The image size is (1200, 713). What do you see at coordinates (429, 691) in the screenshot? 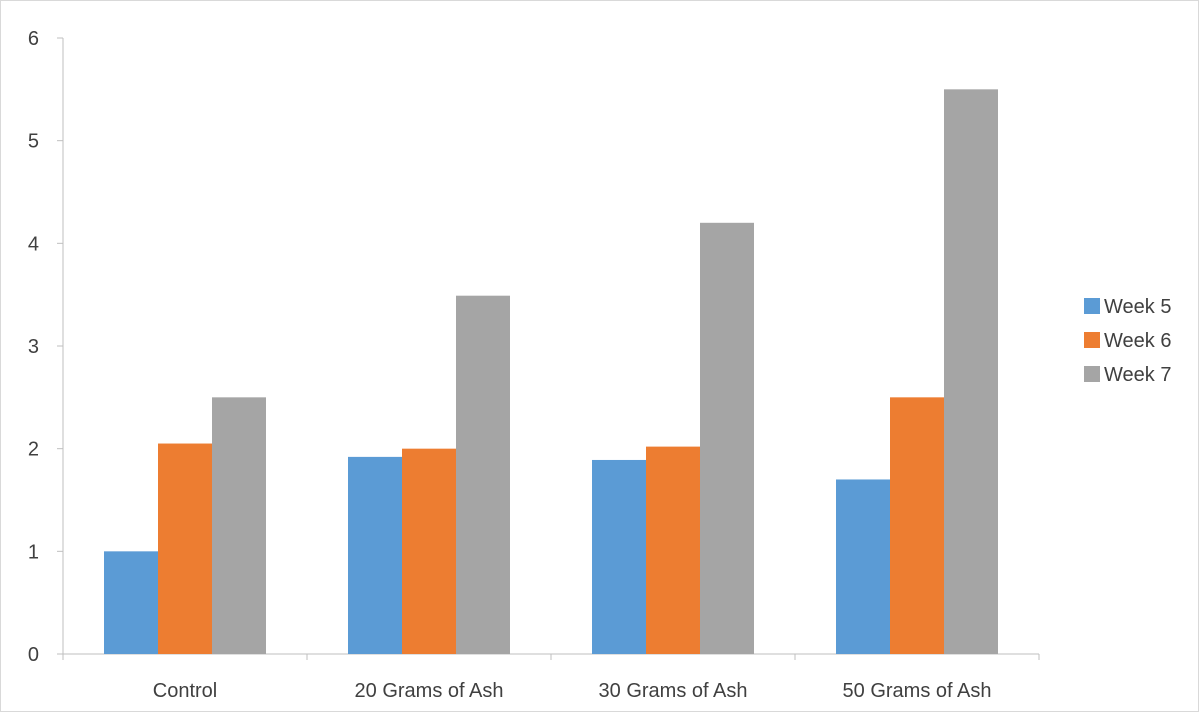
I see `x-category-label: 20 Grams of Ash` at bounding box center [429, 691].